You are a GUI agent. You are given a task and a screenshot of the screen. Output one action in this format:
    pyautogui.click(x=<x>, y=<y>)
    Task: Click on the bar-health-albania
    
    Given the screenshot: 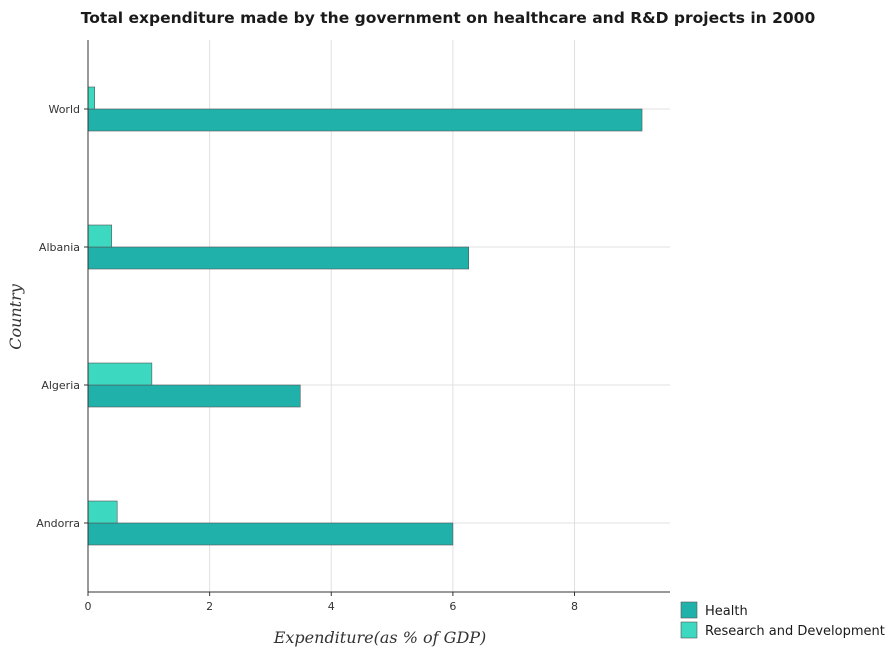 What is the action you would take?
    pyautogui.click(x=278, y=258)
    